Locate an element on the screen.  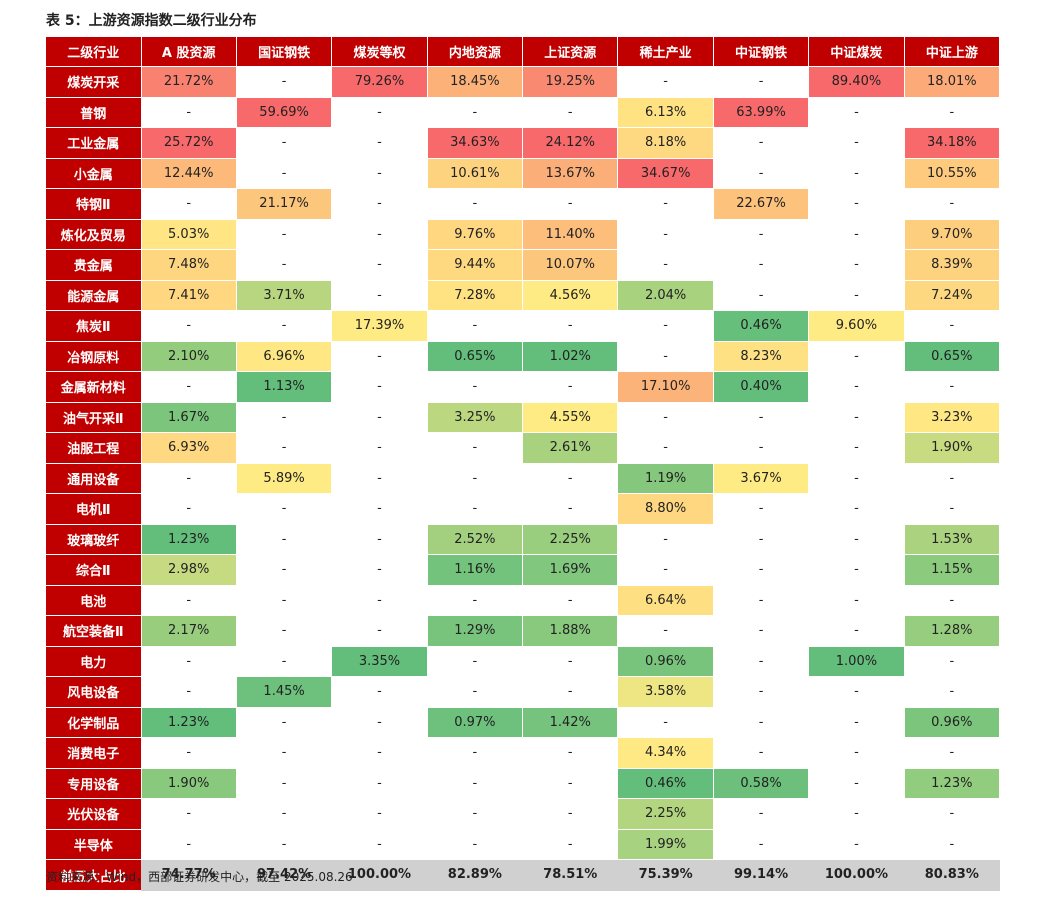
value-cell: 1.90% is located at coordinates (188, 783).